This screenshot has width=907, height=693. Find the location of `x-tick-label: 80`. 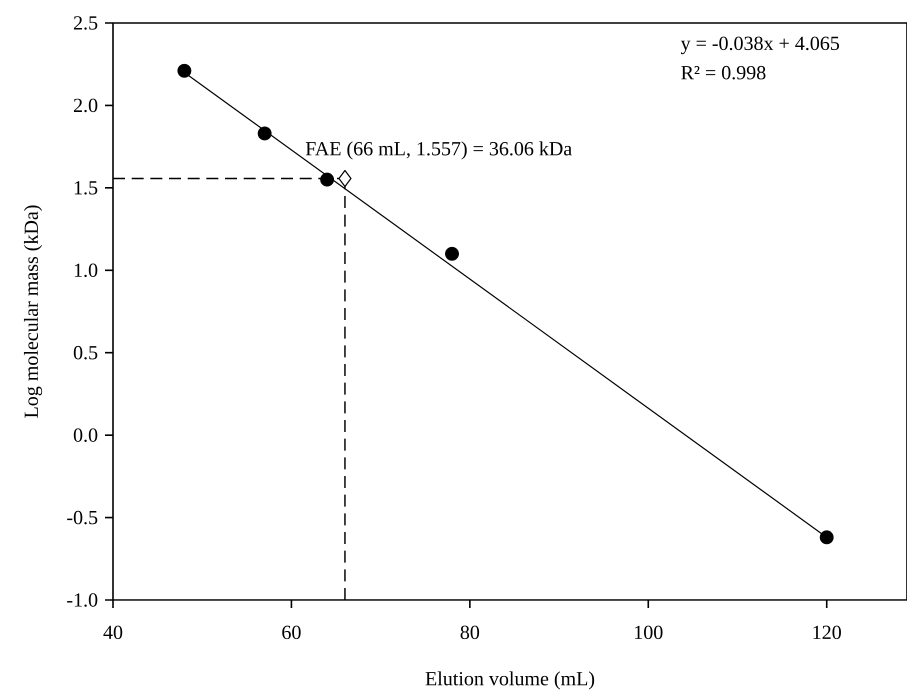

x-tick-label: 80 is located at coordinates (470, 633).